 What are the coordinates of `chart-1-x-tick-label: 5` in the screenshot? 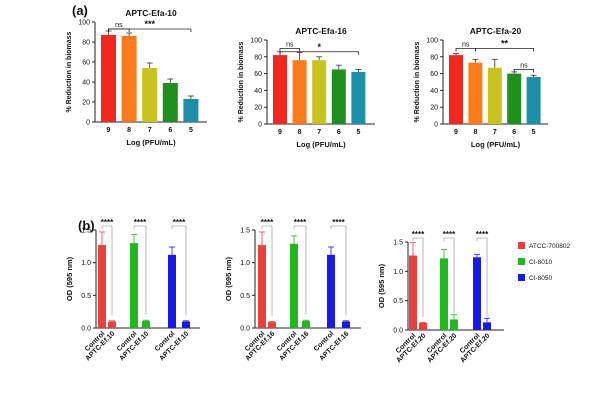 It's located at (191, 130).